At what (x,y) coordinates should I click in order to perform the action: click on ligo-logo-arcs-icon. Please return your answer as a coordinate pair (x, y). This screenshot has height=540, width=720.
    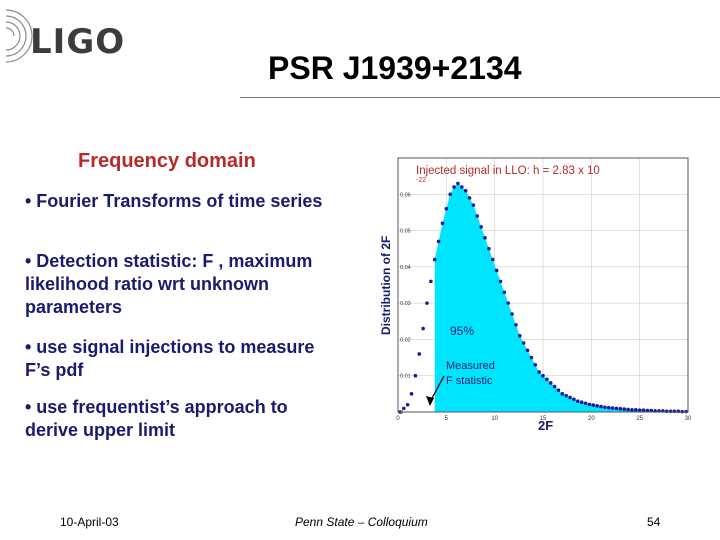
    Looking at the image, I should click on (19, 36).